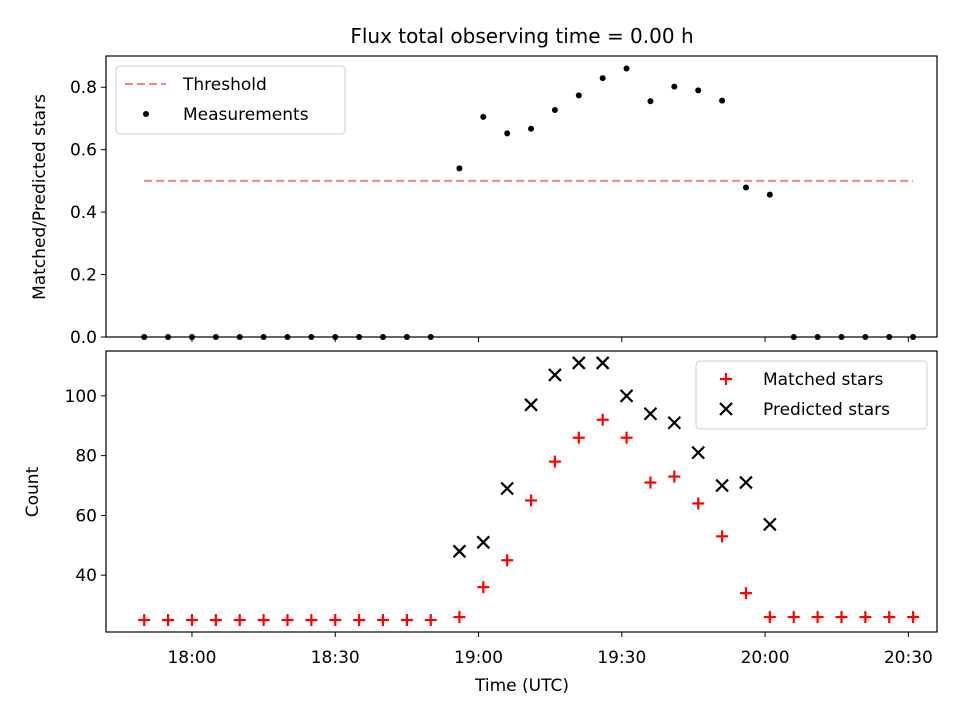 Image resolution: width=960 pixels, height=720 pixels. Describe the element at coordinates (83, 276) in the screenshot. I see `y-tick-label: 0.2` at that location.